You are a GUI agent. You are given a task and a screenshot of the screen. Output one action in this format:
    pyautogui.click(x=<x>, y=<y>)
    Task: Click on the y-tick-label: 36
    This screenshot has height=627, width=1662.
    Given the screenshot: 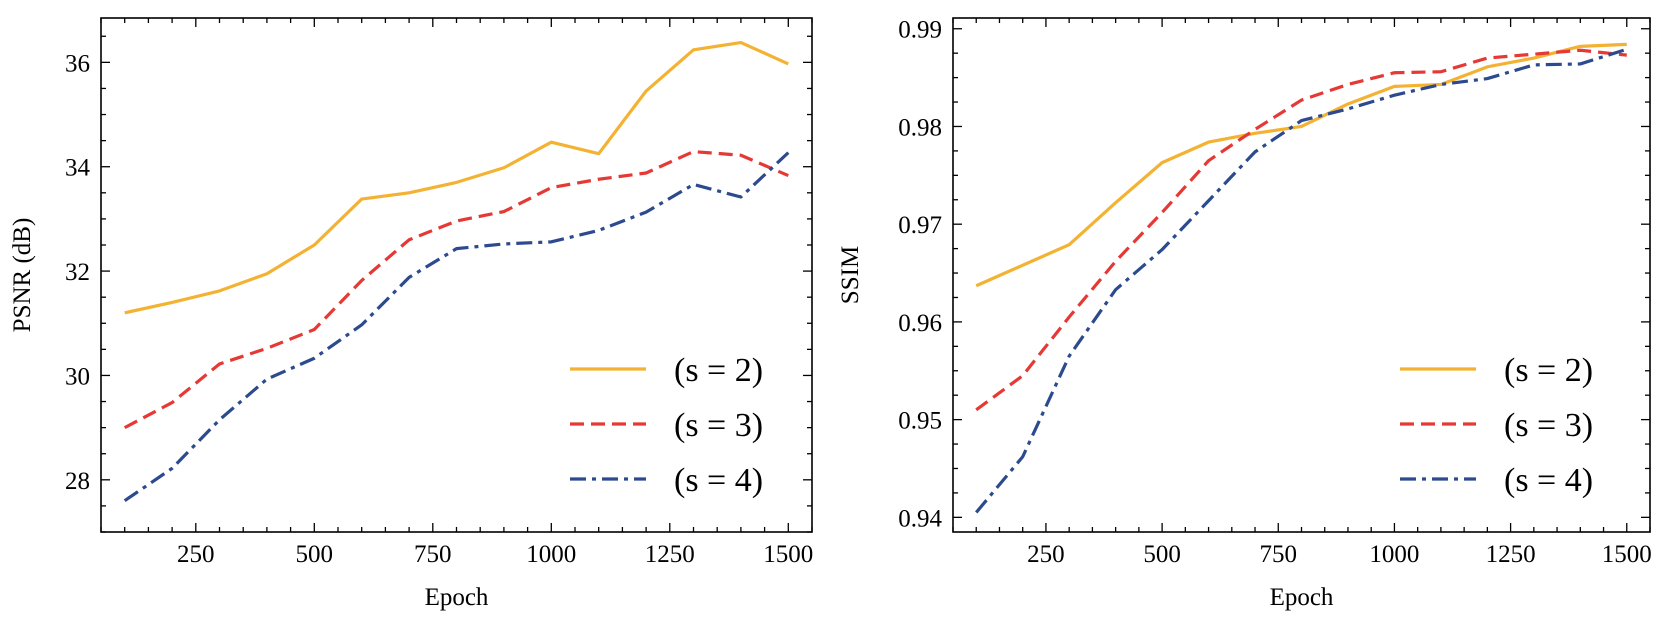 What is the action you would take?
    pyautogui.click(x=77, y=63)
    